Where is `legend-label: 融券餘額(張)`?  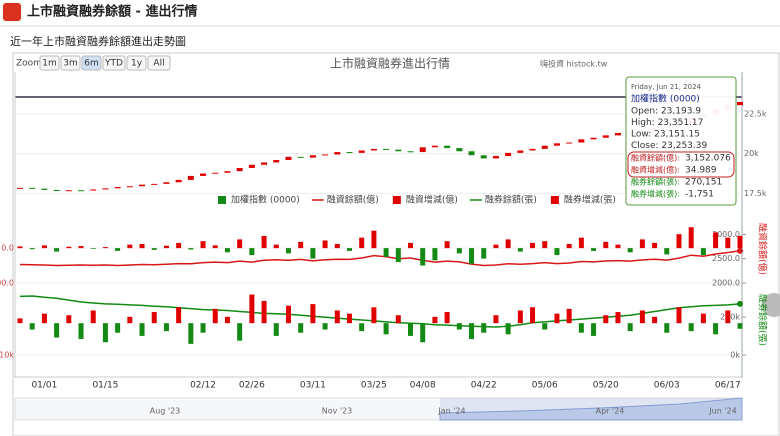 legend-label: 融券餘額(張) is located at coordinates (511, 200).